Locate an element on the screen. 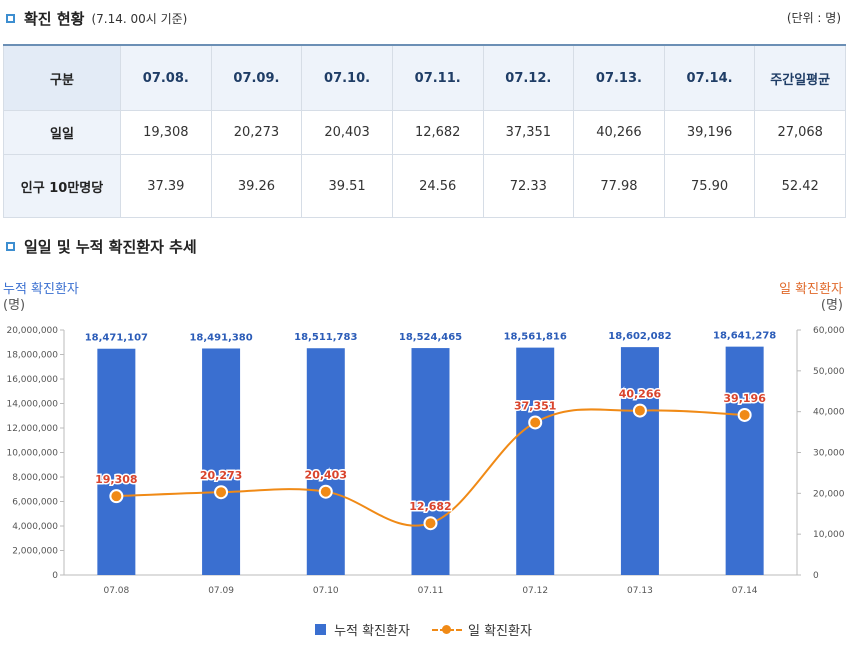  legend-item-cumulative: 누적 확진환자 is located at coordinates (362, 629).